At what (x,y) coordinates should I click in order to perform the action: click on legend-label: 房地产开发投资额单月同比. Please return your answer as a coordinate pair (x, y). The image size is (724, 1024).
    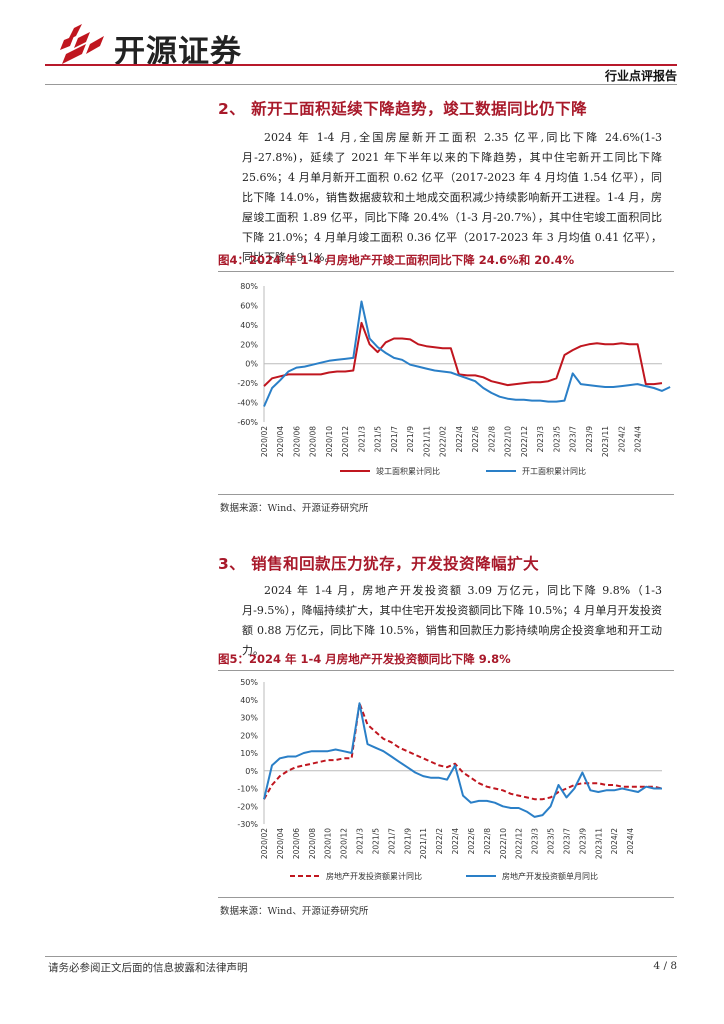
    Looking at the image, I should click on (550, 876).